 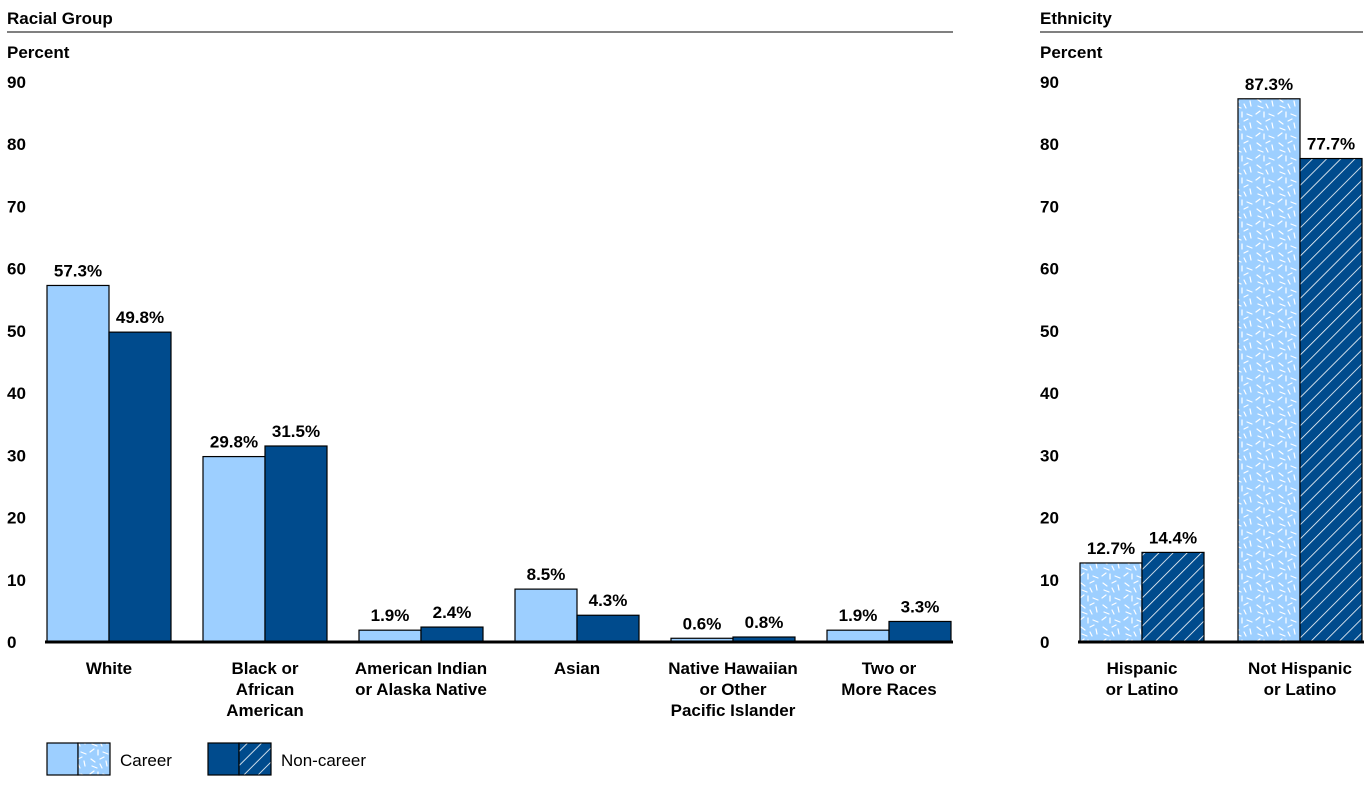 What do you see at coordinates (78, 270) in the screenshot?
I see `data-label: 57.3%` at bounding box center [78, 270].